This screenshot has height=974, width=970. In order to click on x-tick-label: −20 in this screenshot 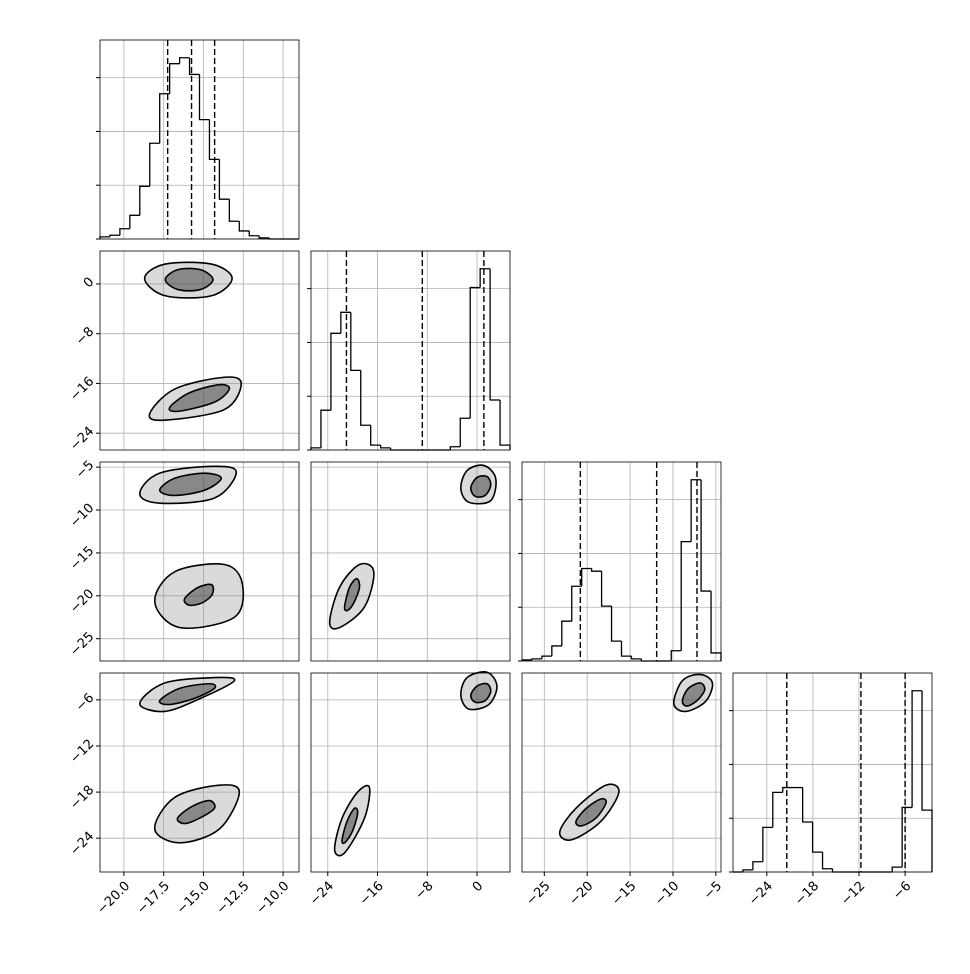, I will do `click(581, 894)`.